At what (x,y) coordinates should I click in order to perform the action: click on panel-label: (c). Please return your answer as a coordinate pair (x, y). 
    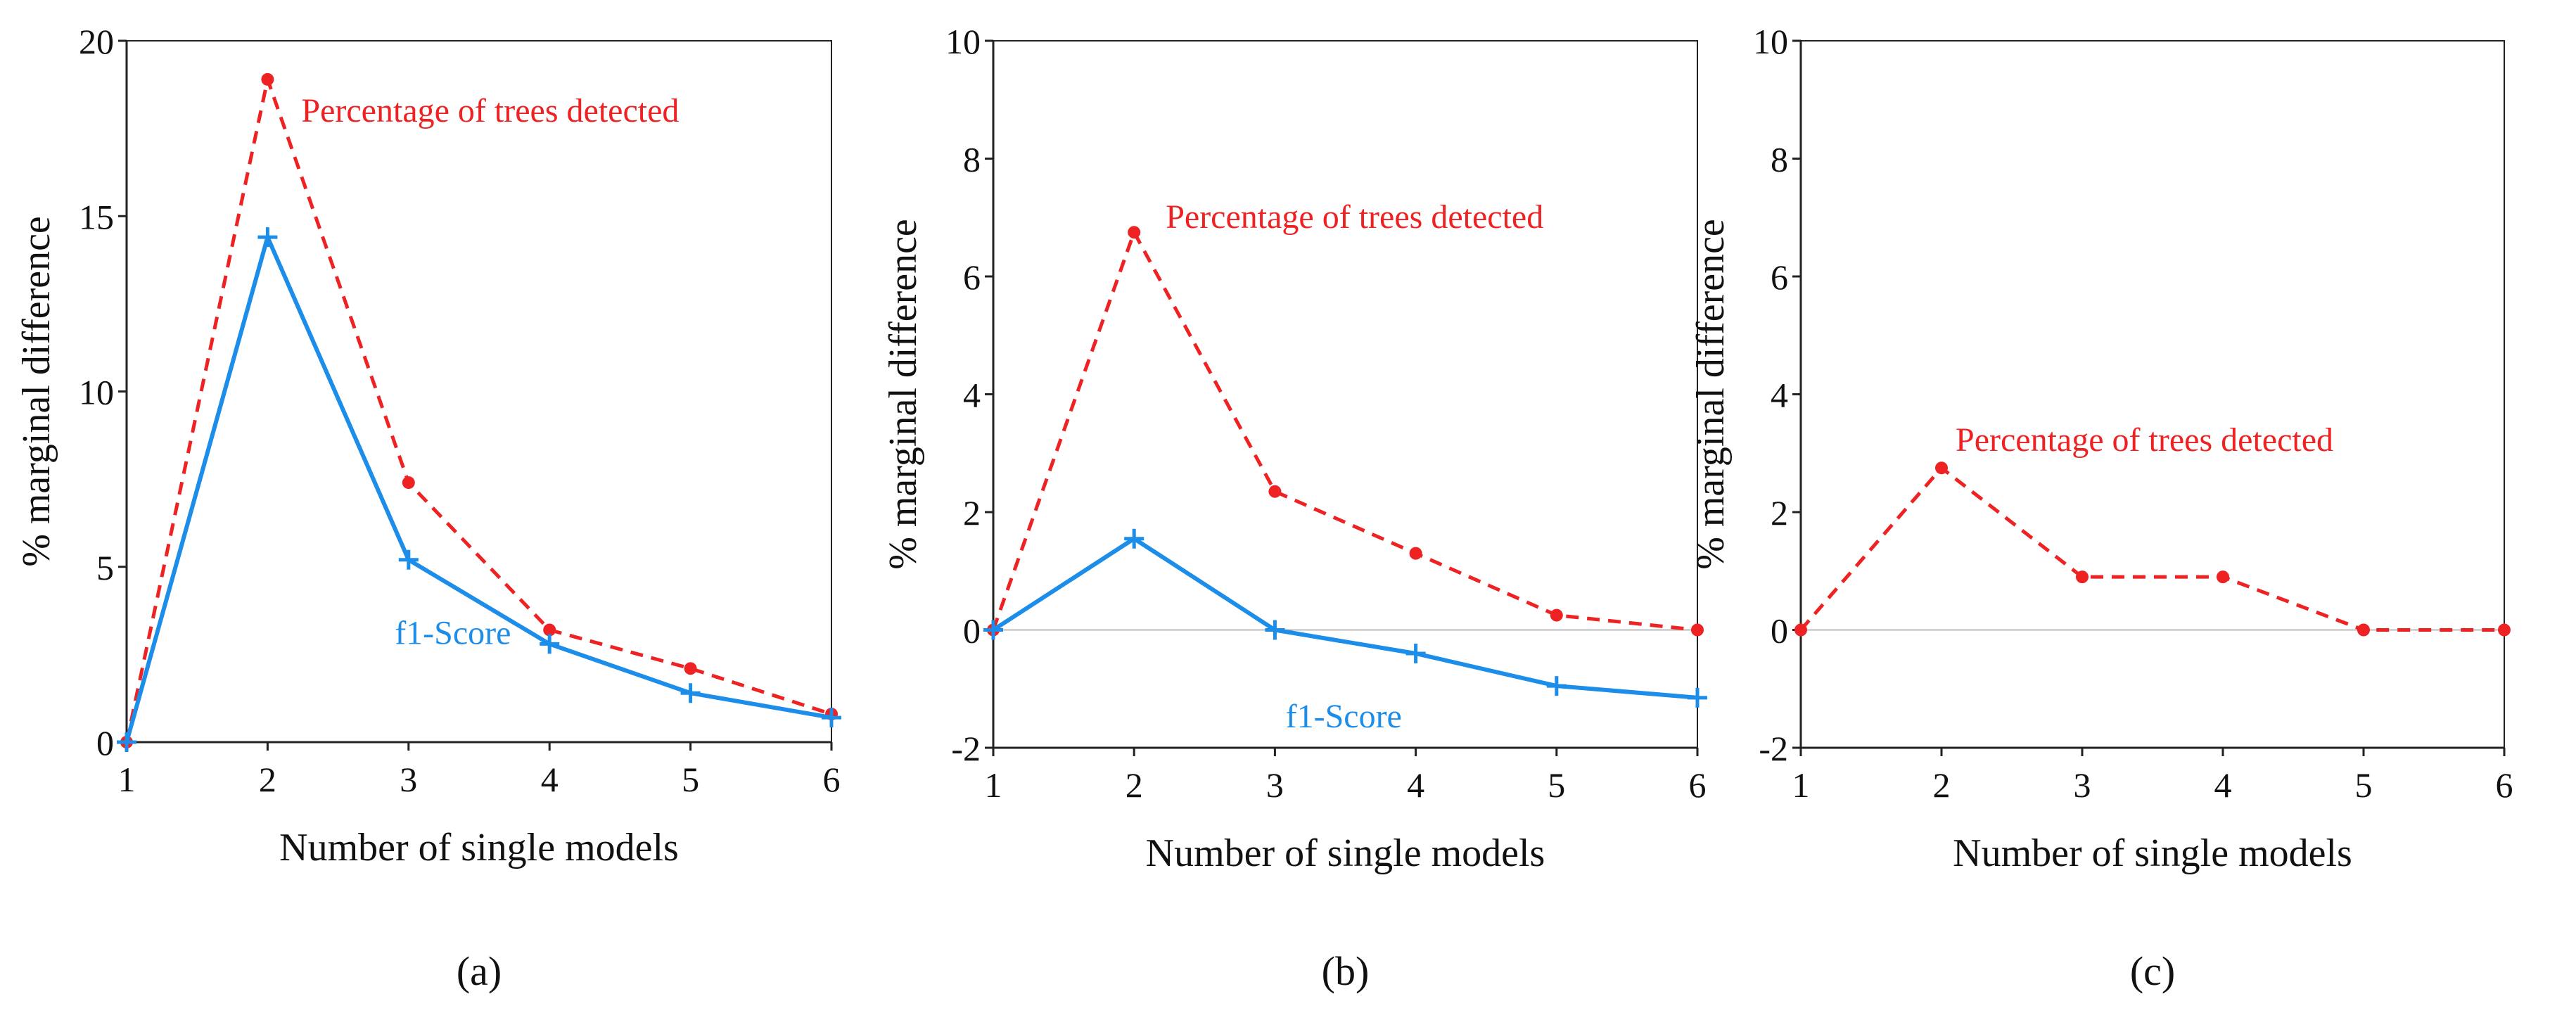
    Looking at the image, I should click on (2152, 971).